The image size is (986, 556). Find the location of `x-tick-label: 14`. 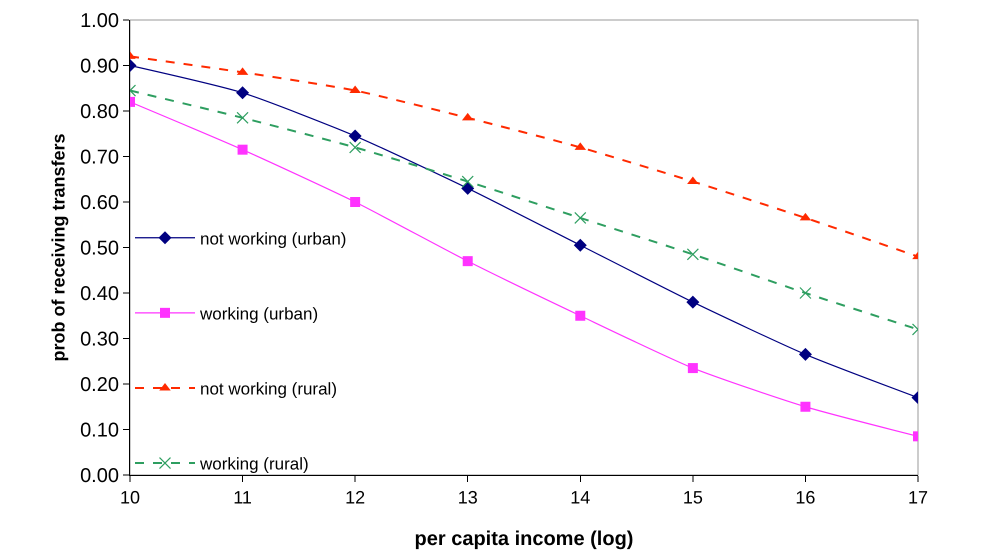

x-tick-label: 14 is located at coordinates (580, 498).